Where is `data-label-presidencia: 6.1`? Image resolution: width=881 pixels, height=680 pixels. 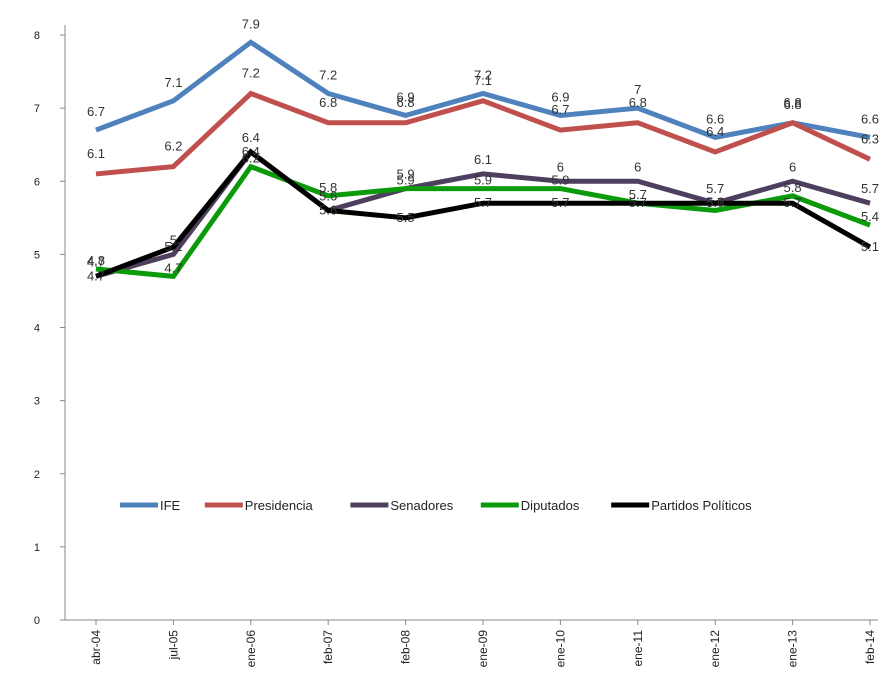
data-label-presidencia: 6.1 is located at coordinates (96, 153).